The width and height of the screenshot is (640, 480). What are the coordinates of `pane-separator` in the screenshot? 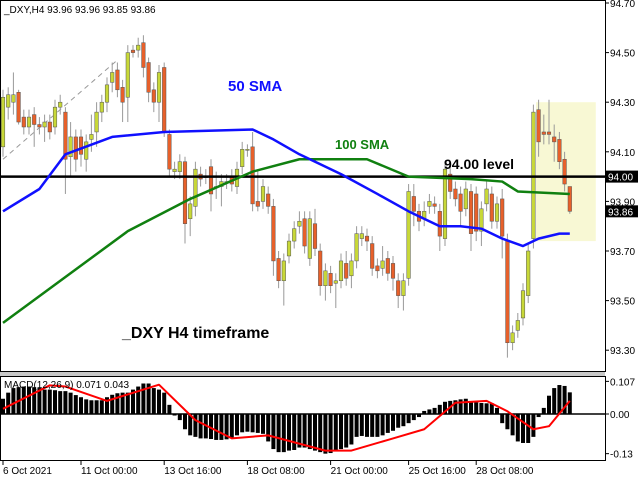 It's located at (302, 374).